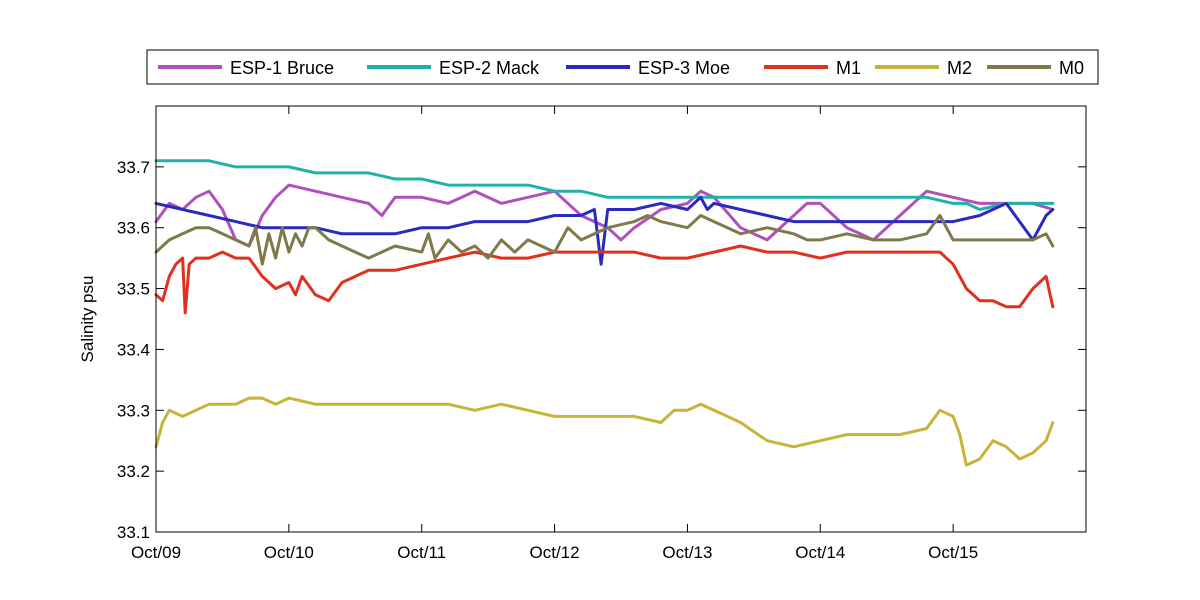  Describe the element at coordinates (1071, 68) in the screenshot. I see `legend-label-6: M0` at that location.